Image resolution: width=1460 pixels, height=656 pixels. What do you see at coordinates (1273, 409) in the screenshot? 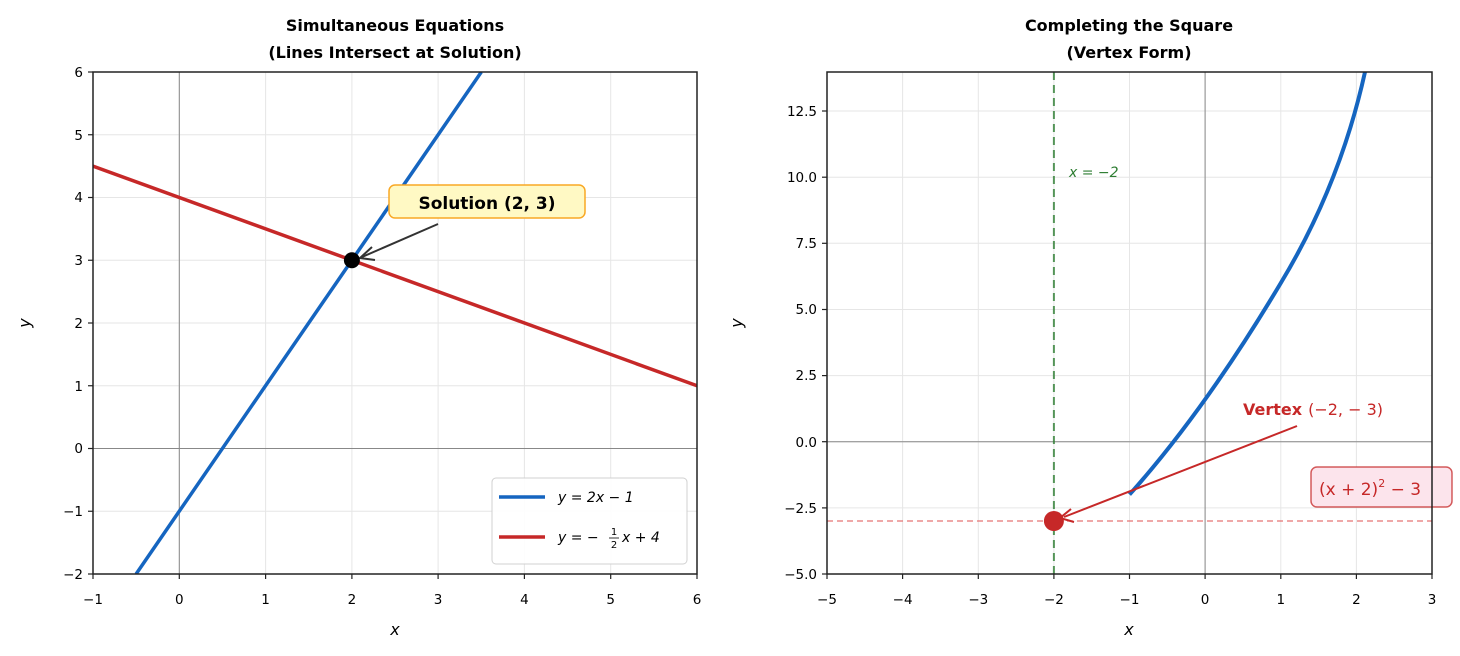
I see `vertex-annotation-bold: Vertex` at bounding box center [1273, 409].